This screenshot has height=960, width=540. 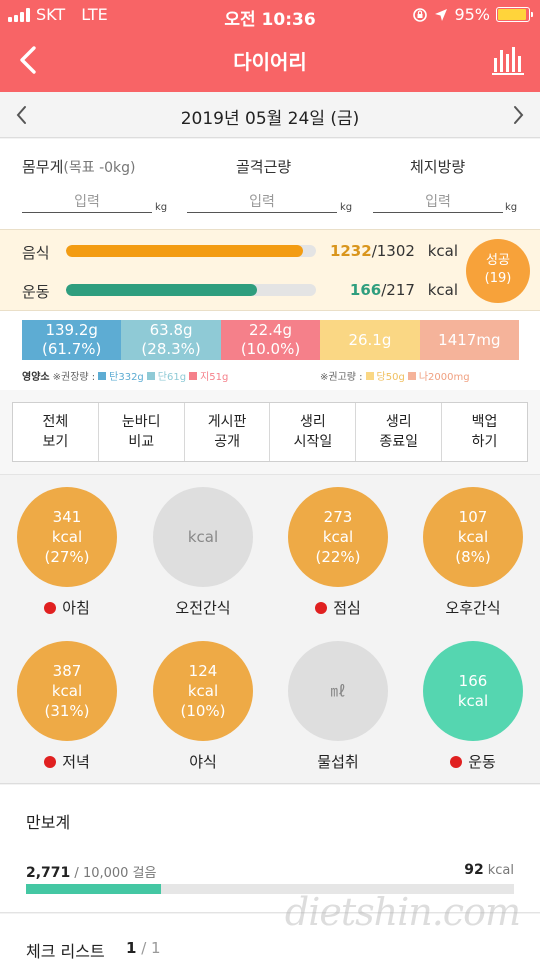 I want to click on battery-percent: 95%, so click(x=472, y=14).